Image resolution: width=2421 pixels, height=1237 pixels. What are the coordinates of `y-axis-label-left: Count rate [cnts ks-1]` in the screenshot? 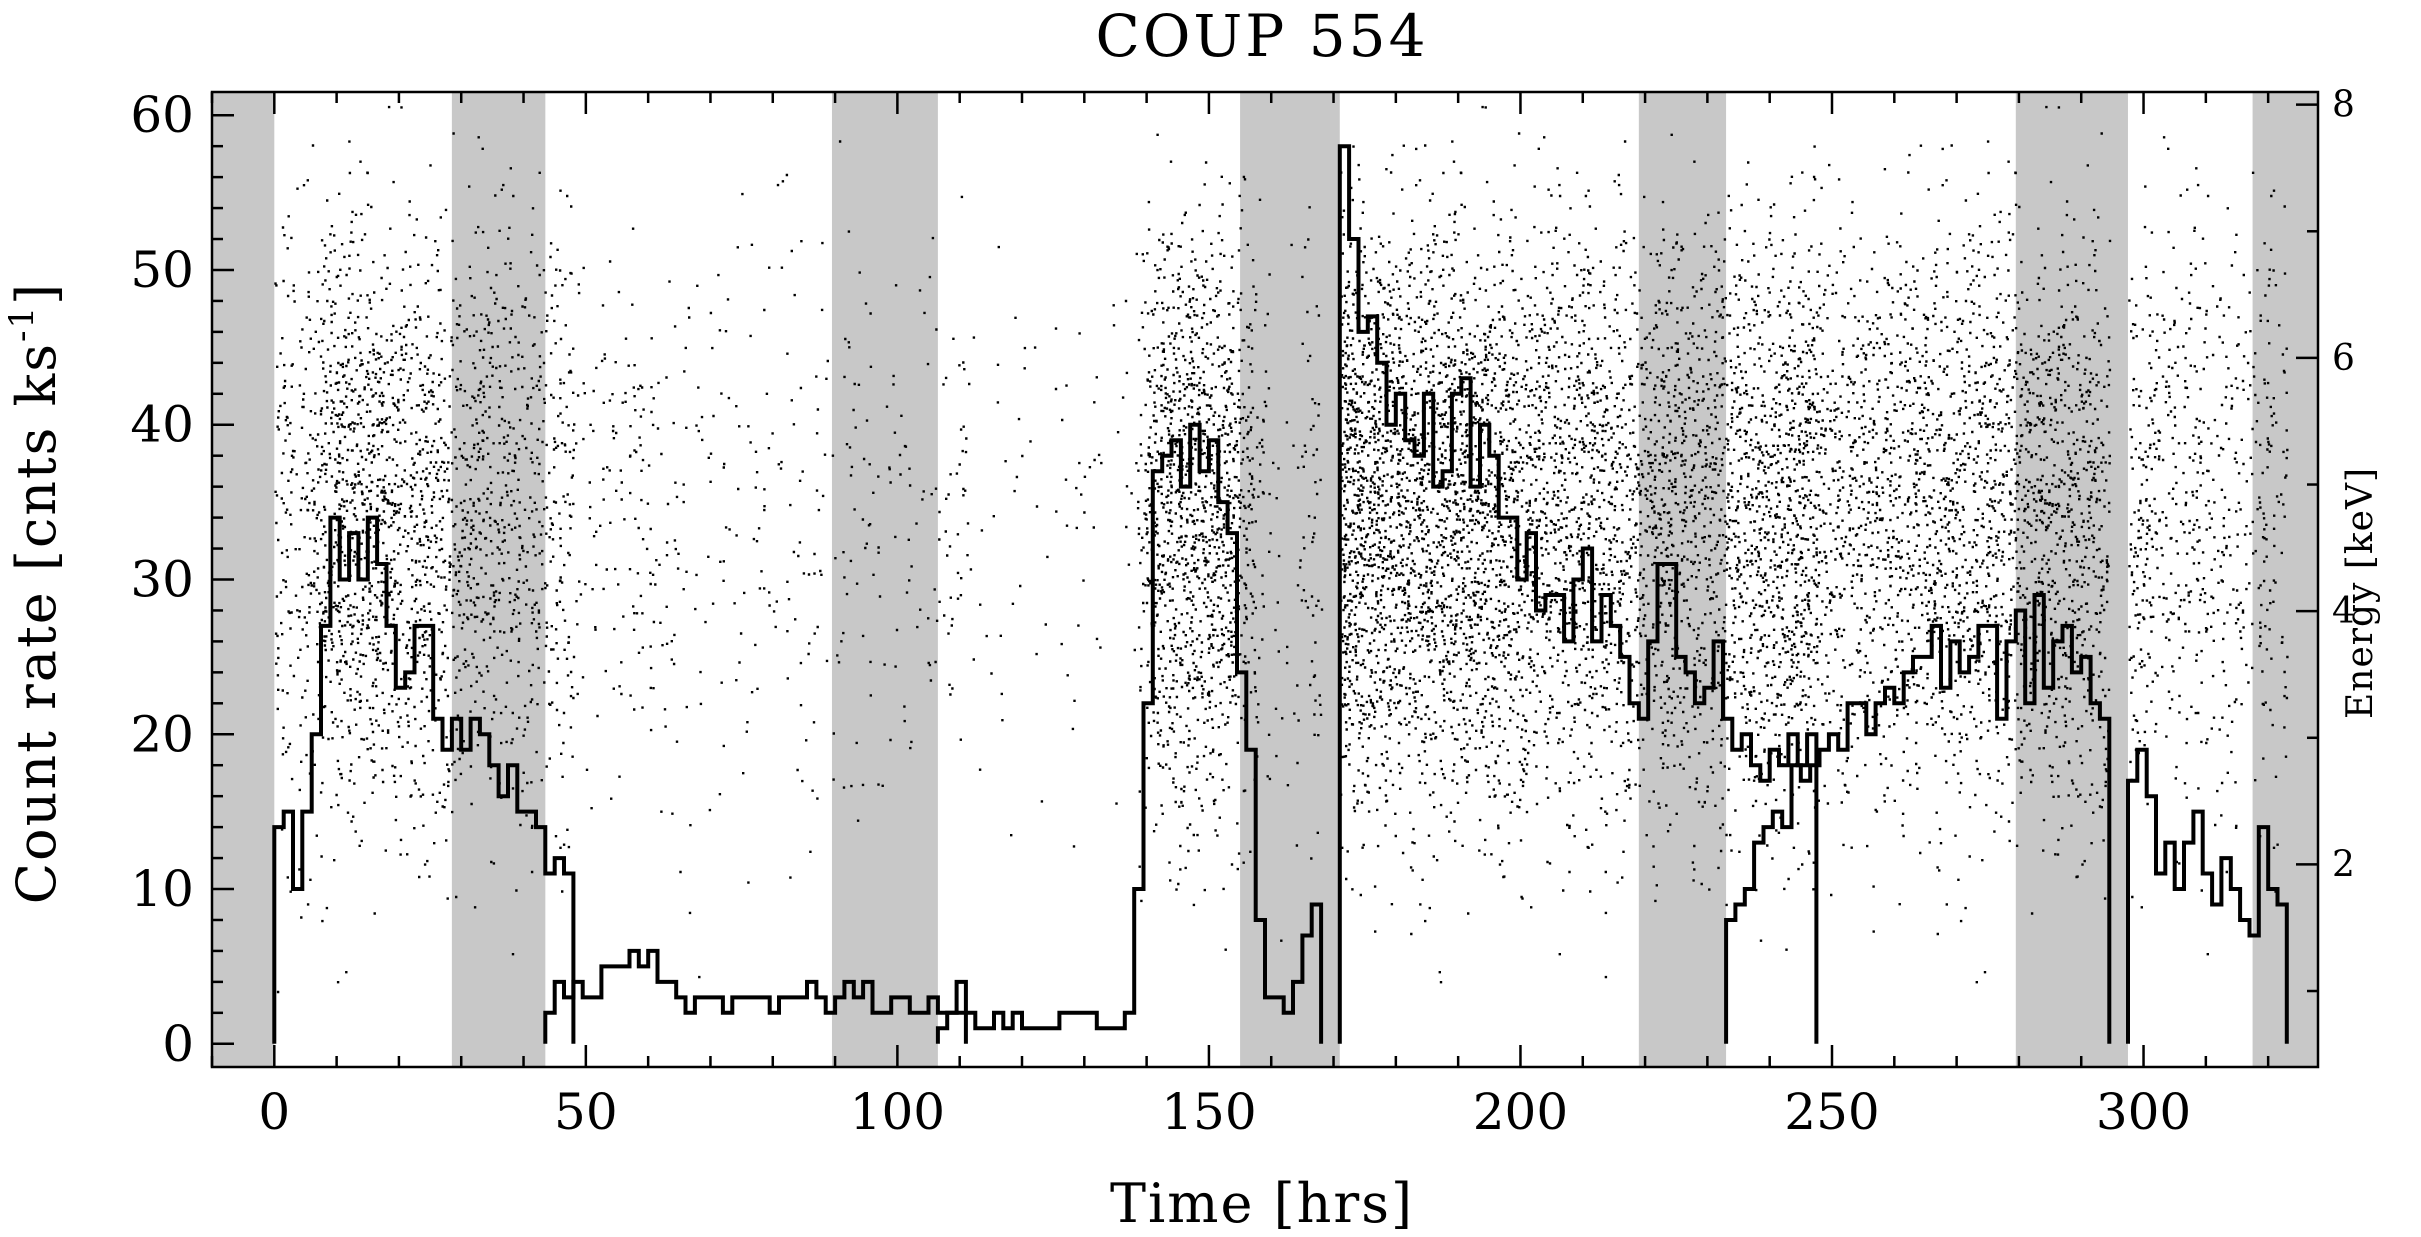 It's located at (35, 593).